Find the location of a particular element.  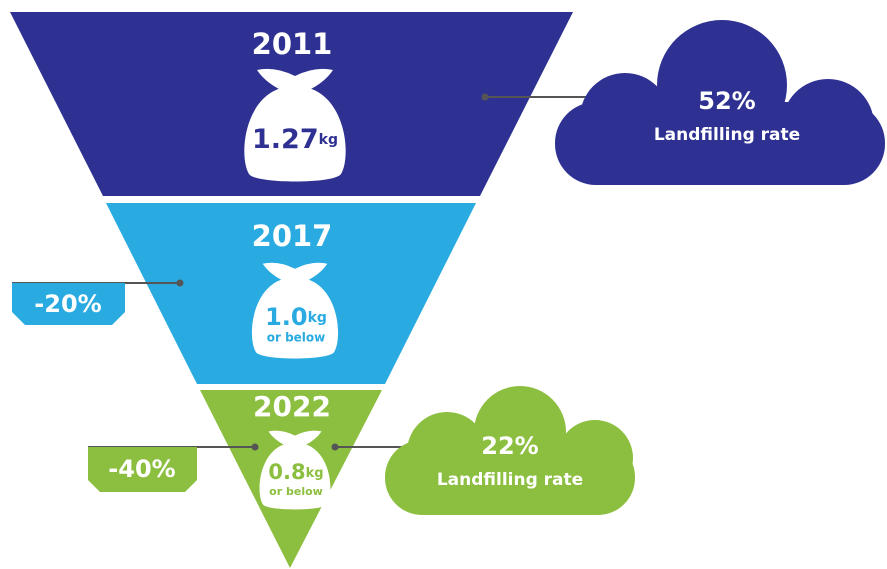

reduction-label: -20% is located at coordinates (67, 304).